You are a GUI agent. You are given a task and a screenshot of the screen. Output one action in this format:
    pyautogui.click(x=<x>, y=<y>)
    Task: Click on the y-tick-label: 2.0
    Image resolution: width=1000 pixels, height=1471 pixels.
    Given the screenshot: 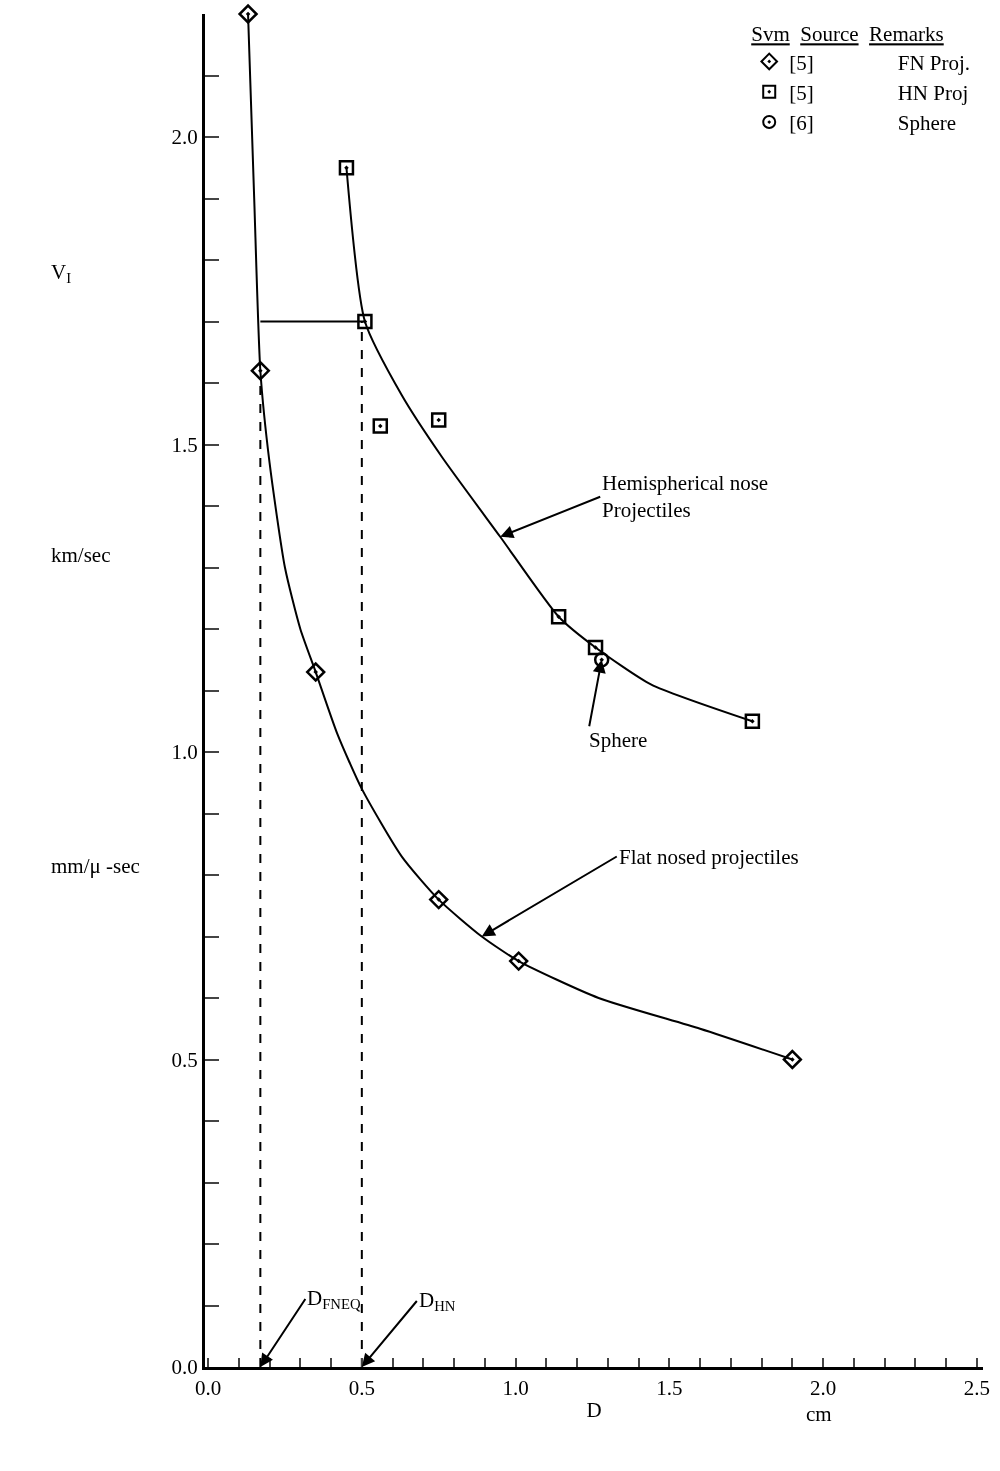 What is the action you would take?
    pyautogui.click(x=184, y=137)
    